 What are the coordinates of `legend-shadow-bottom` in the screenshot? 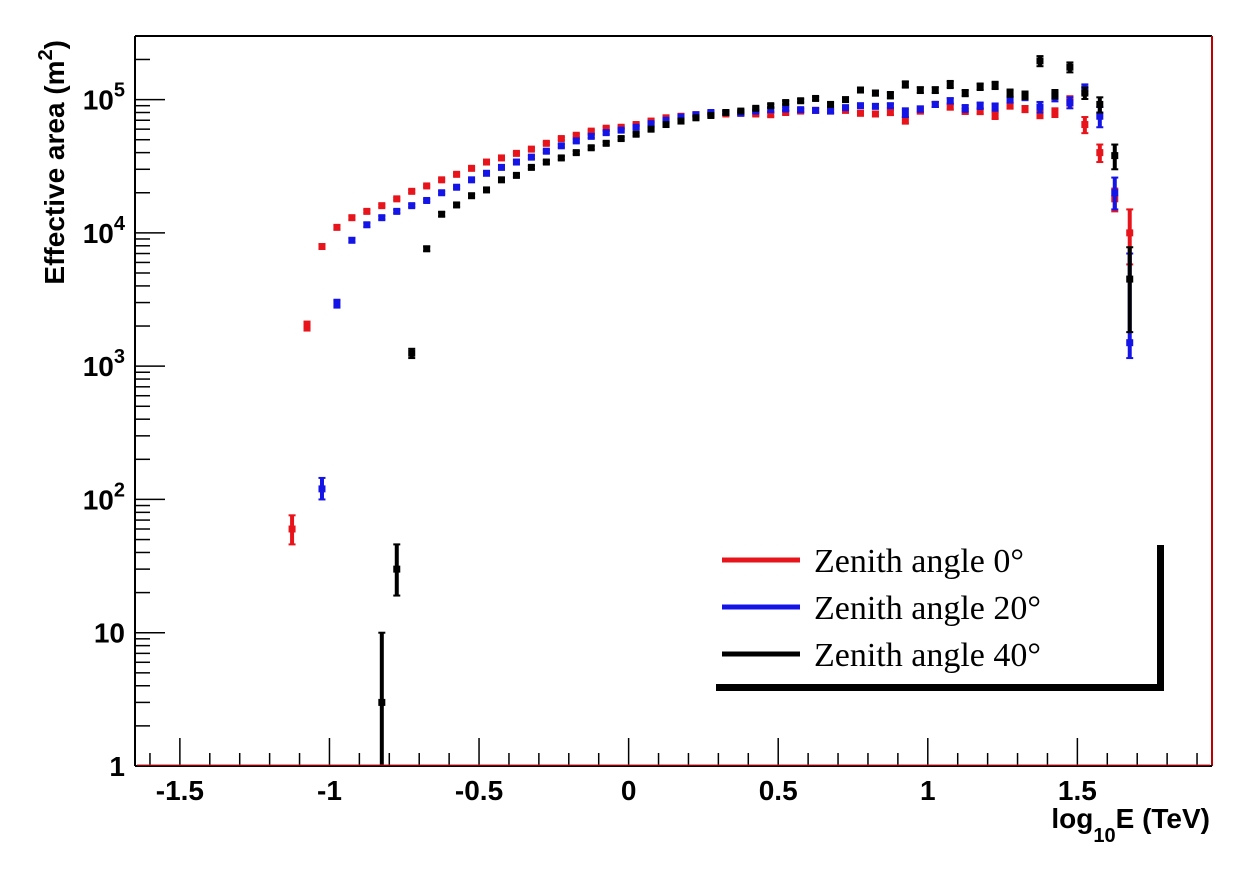 It's located at (940, 687).